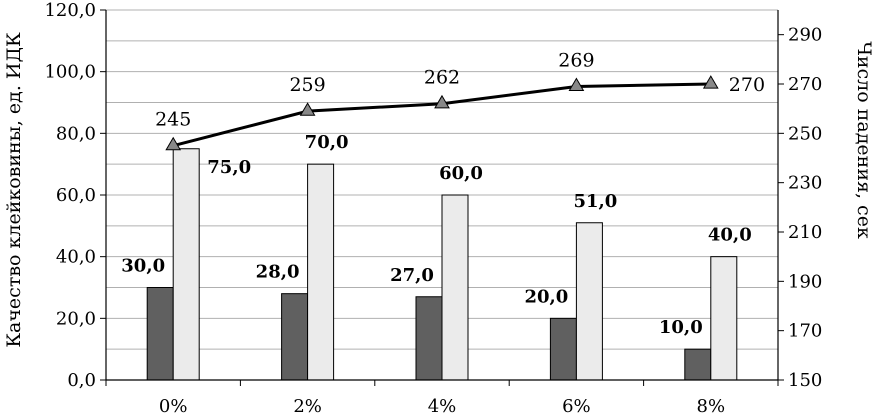 Image resolution: width=874 pixels, height=419 pixels. What do you see at coordinates (76, 318) in the screenshot?
I see `y-tick-label: 20,0` at bounding box center [76, 318].